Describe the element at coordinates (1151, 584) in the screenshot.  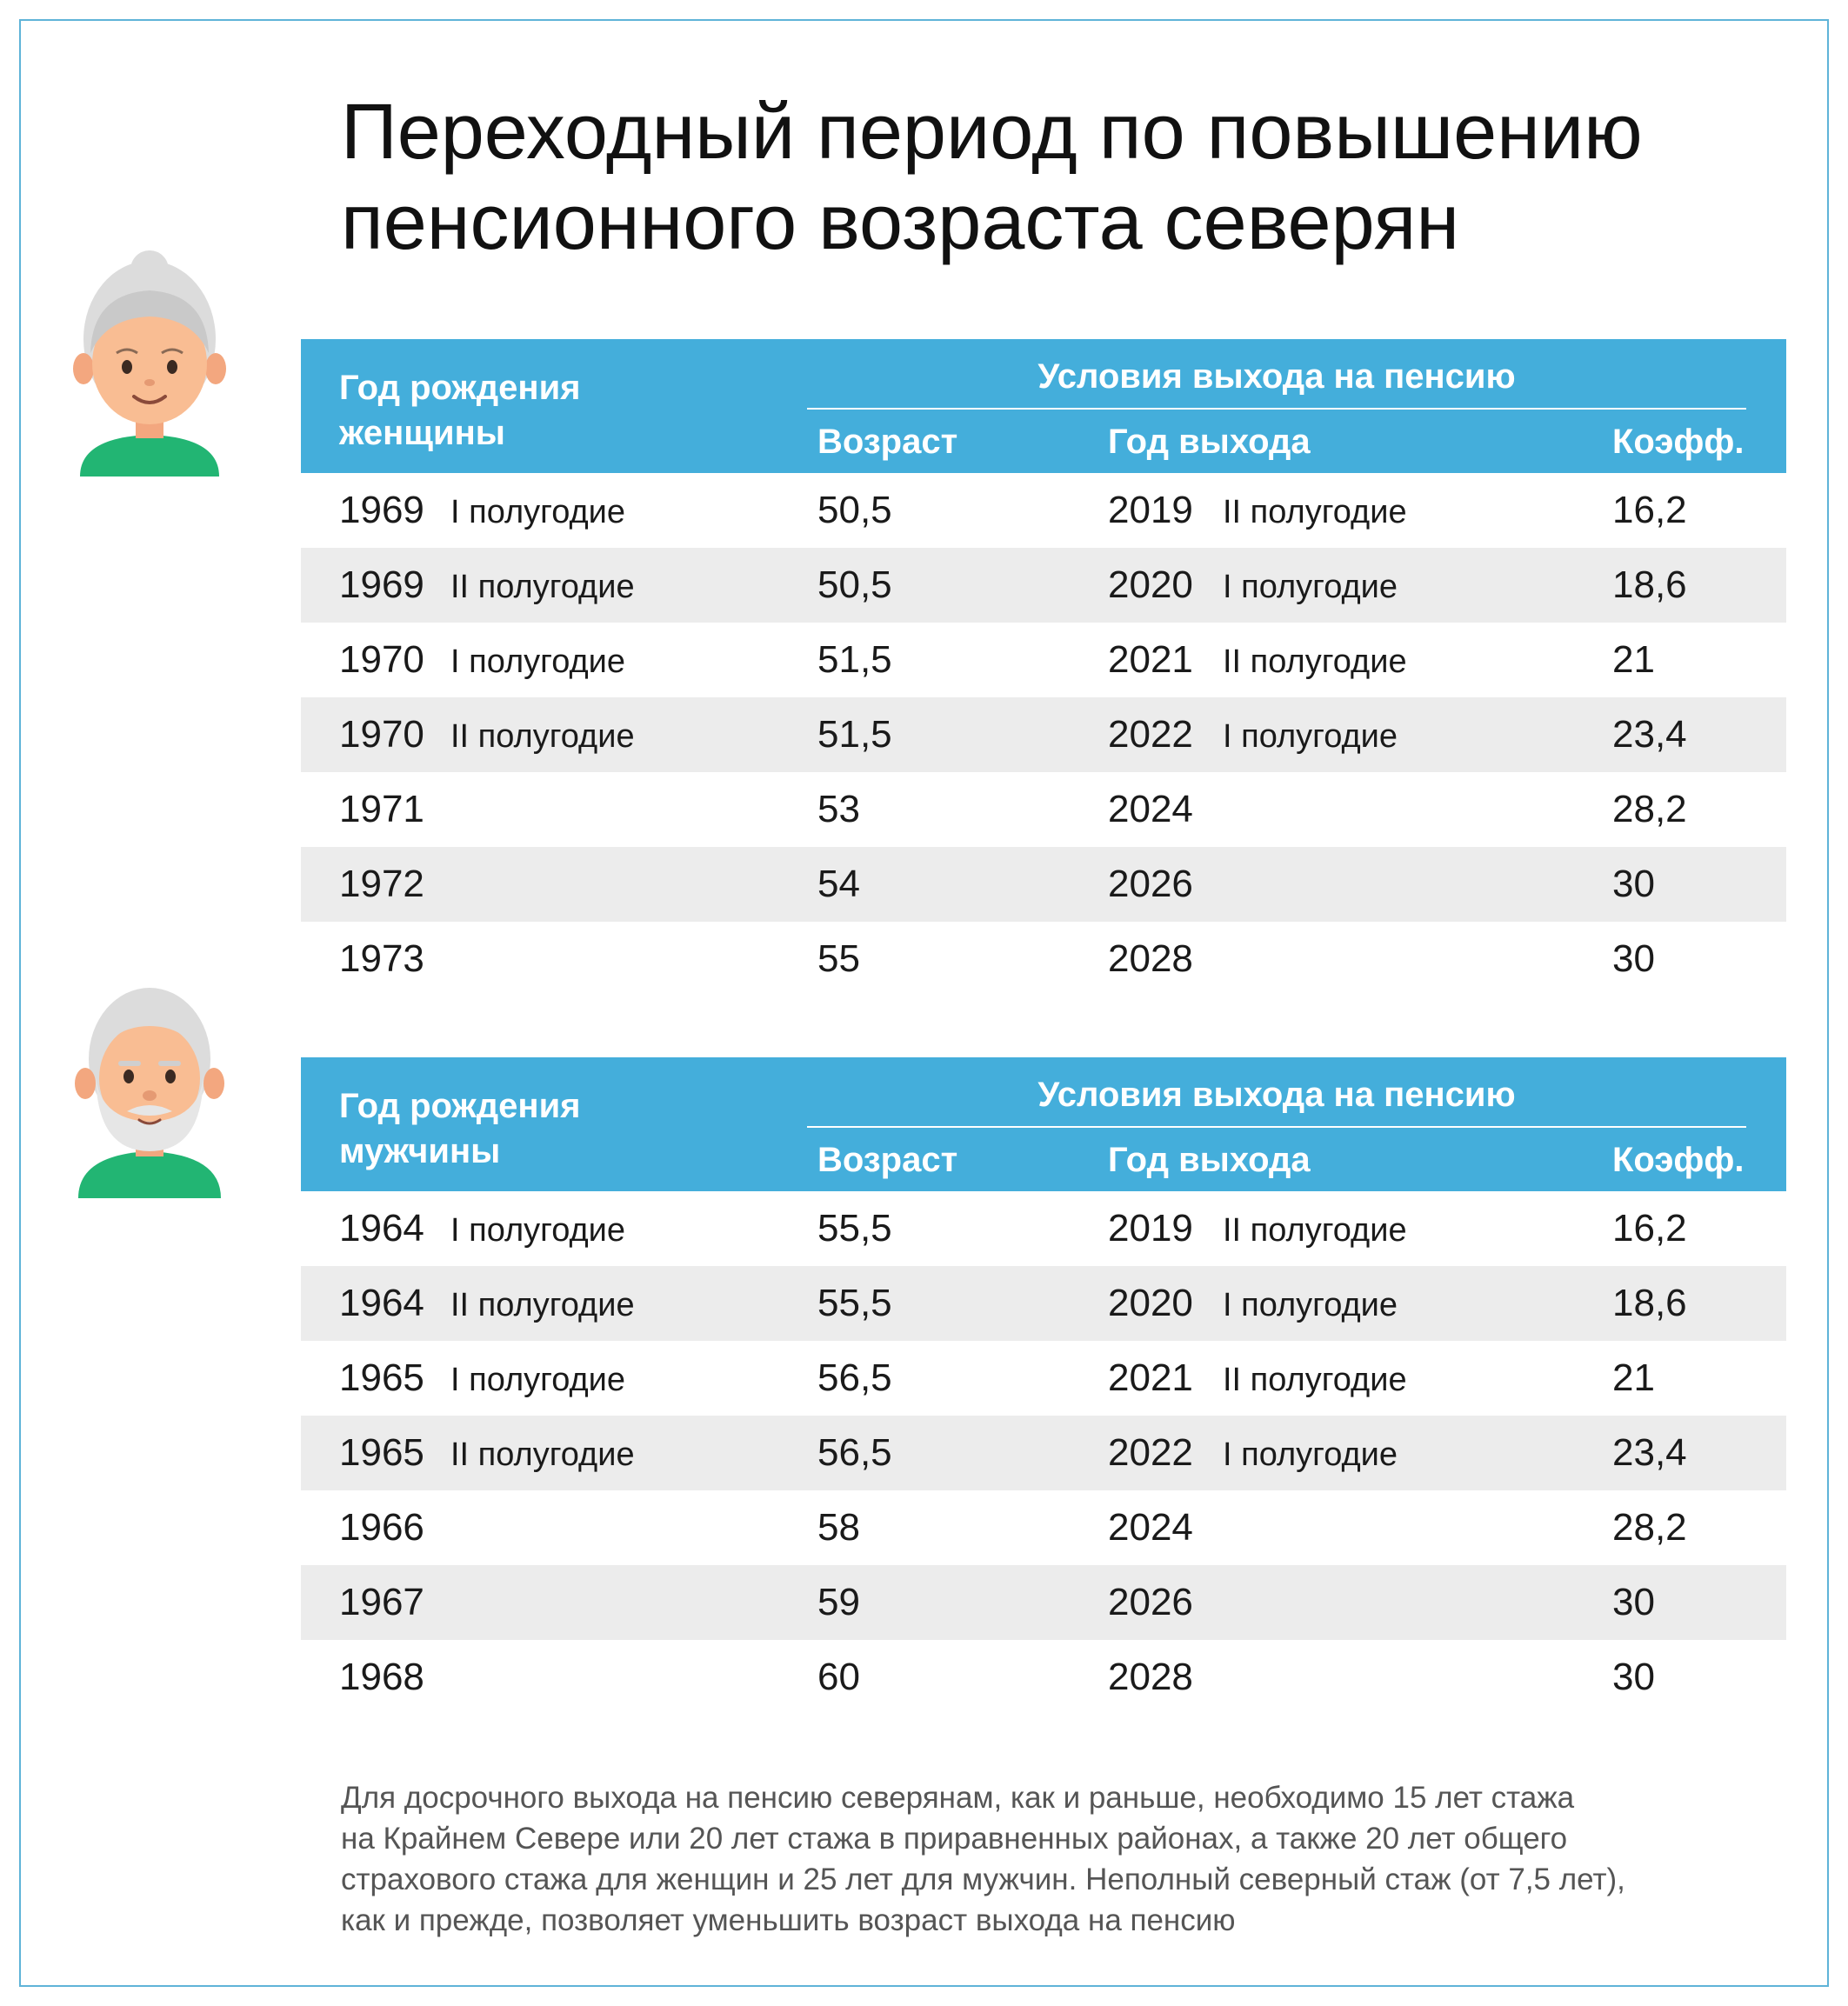
I see `retirement-year: 2020` at that location.